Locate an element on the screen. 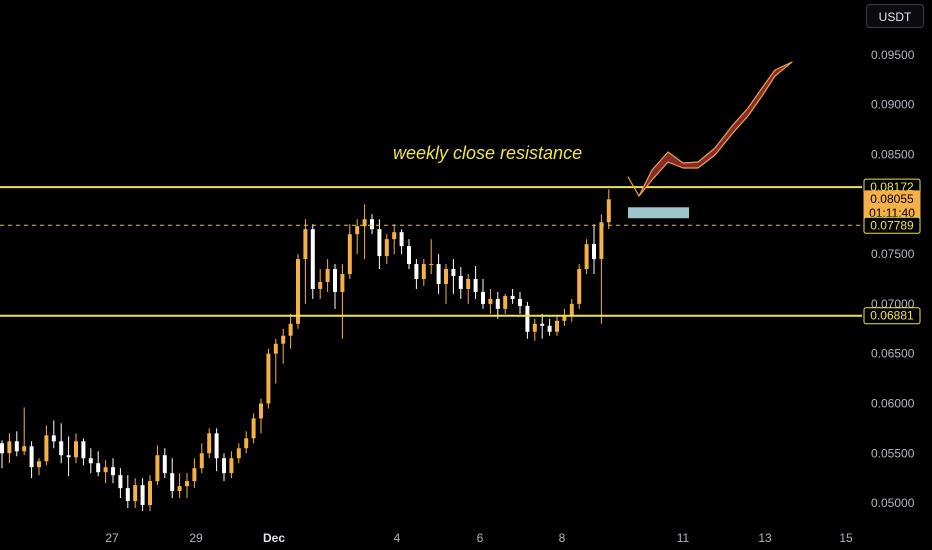 Image resolution: width=932 pixels, height=550 pixels. time-tick: 13 is located at coordinates (765, 538).